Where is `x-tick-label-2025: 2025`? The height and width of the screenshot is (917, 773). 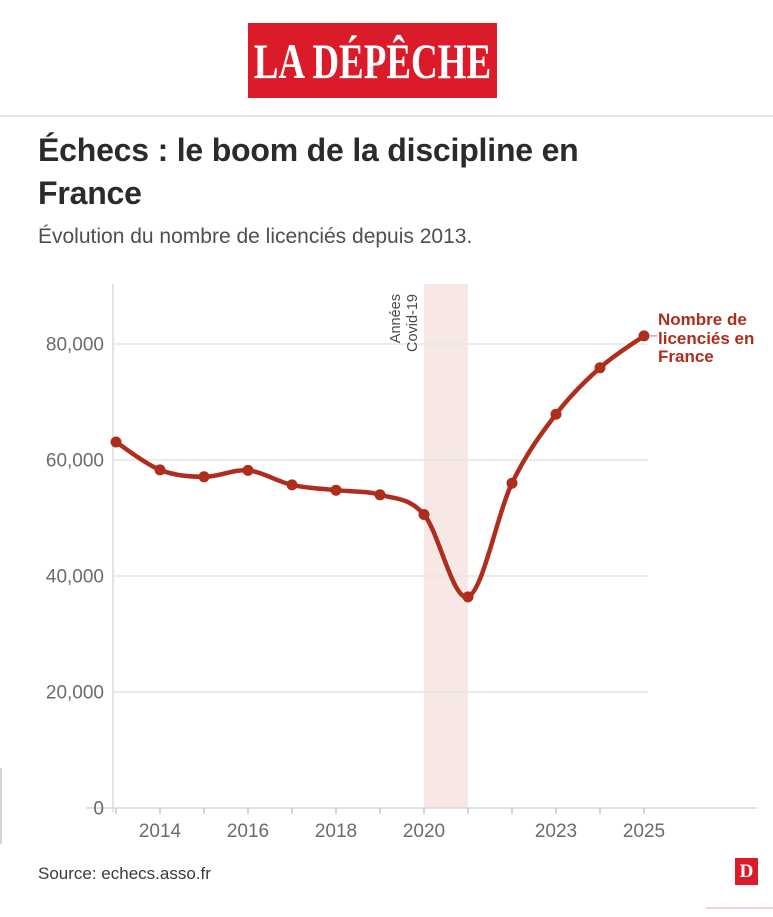
x-tick-label-2025: 2025 is located at coordinates (644, 831).